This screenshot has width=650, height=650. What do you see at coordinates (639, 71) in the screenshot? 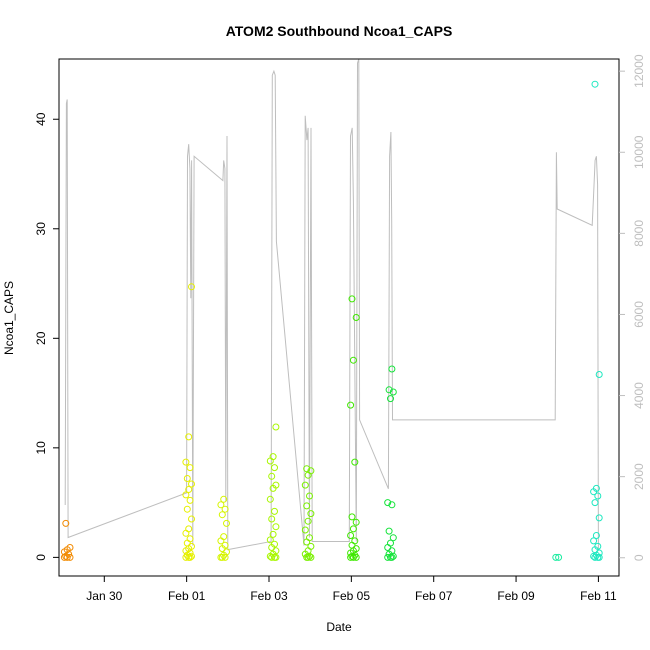
I see `y2-tick-label: 12000` at bounding box center [639, 71].